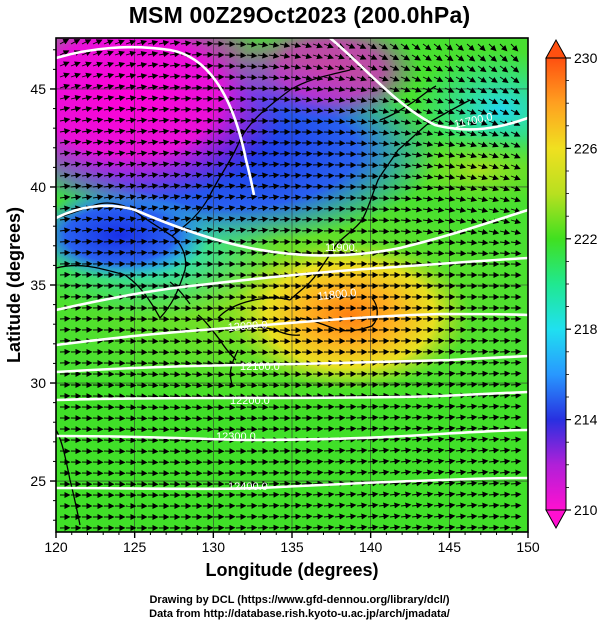 The image size is (599, 625). What do you see at coordinates (250, 401) in the screenshot?
I see `contour-label: 12200.0` at bounding box center [250, 401].